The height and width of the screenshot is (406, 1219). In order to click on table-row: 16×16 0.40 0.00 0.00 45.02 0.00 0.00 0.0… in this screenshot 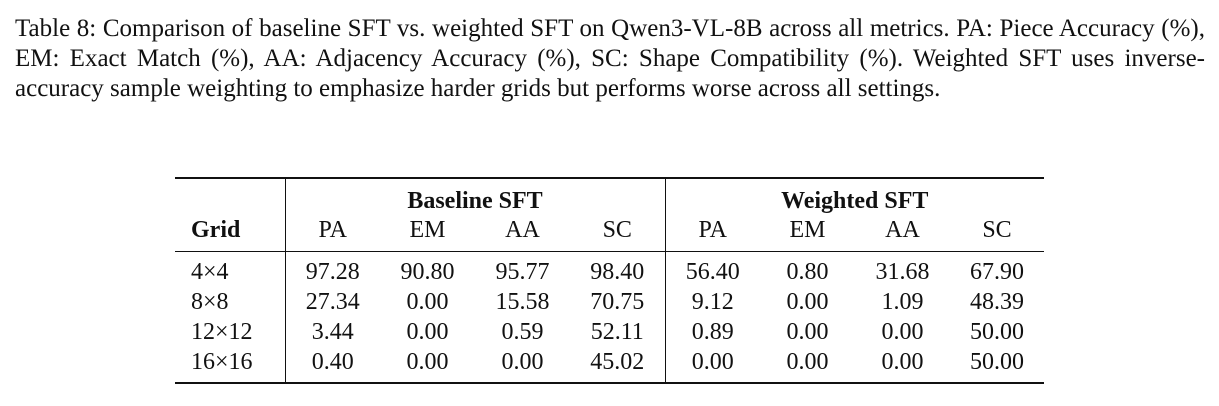, I will do `click(609, 362)`.